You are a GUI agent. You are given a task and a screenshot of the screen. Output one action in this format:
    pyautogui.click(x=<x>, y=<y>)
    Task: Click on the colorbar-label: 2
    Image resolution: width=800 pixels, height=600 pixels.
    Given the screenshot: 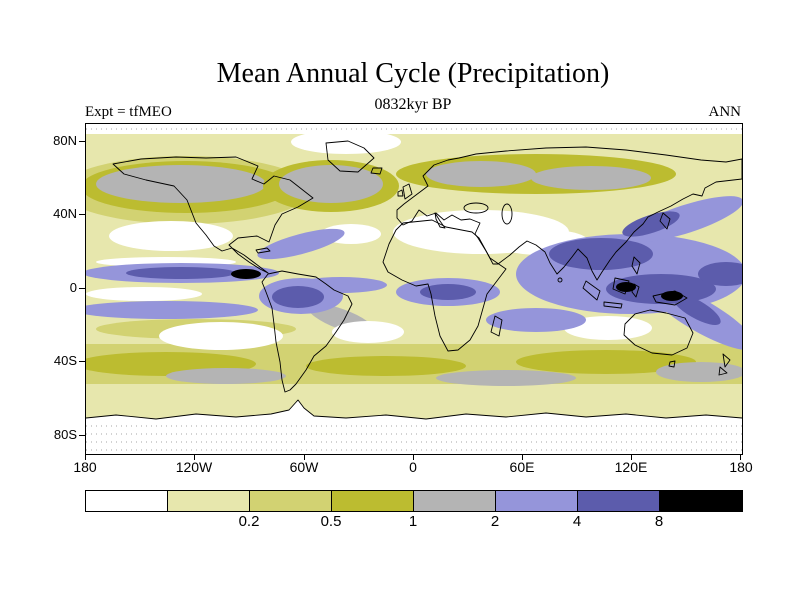 What is the action you would take?
    pyautogui.click(x=495, y=521)
    